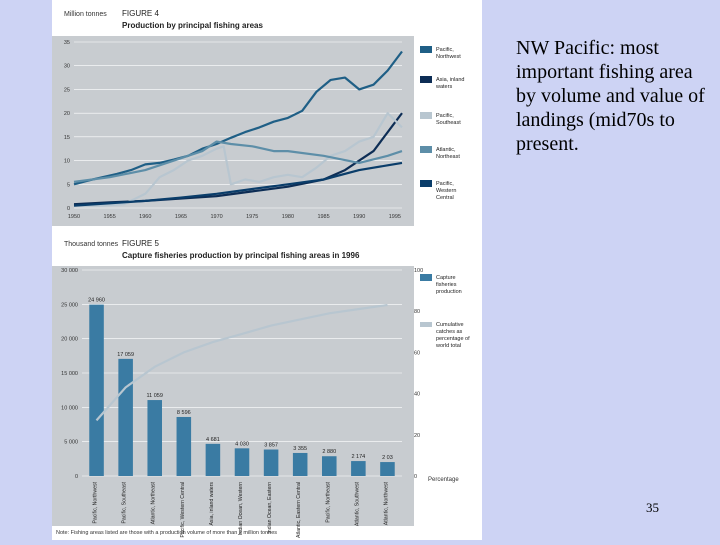 The height and width of the screenshot is (545, 720). What do you see at coordinates (252, 217) in the screenshot?
I see `fig4-x-tick-label: 1975` at bounding box center [252, 217].